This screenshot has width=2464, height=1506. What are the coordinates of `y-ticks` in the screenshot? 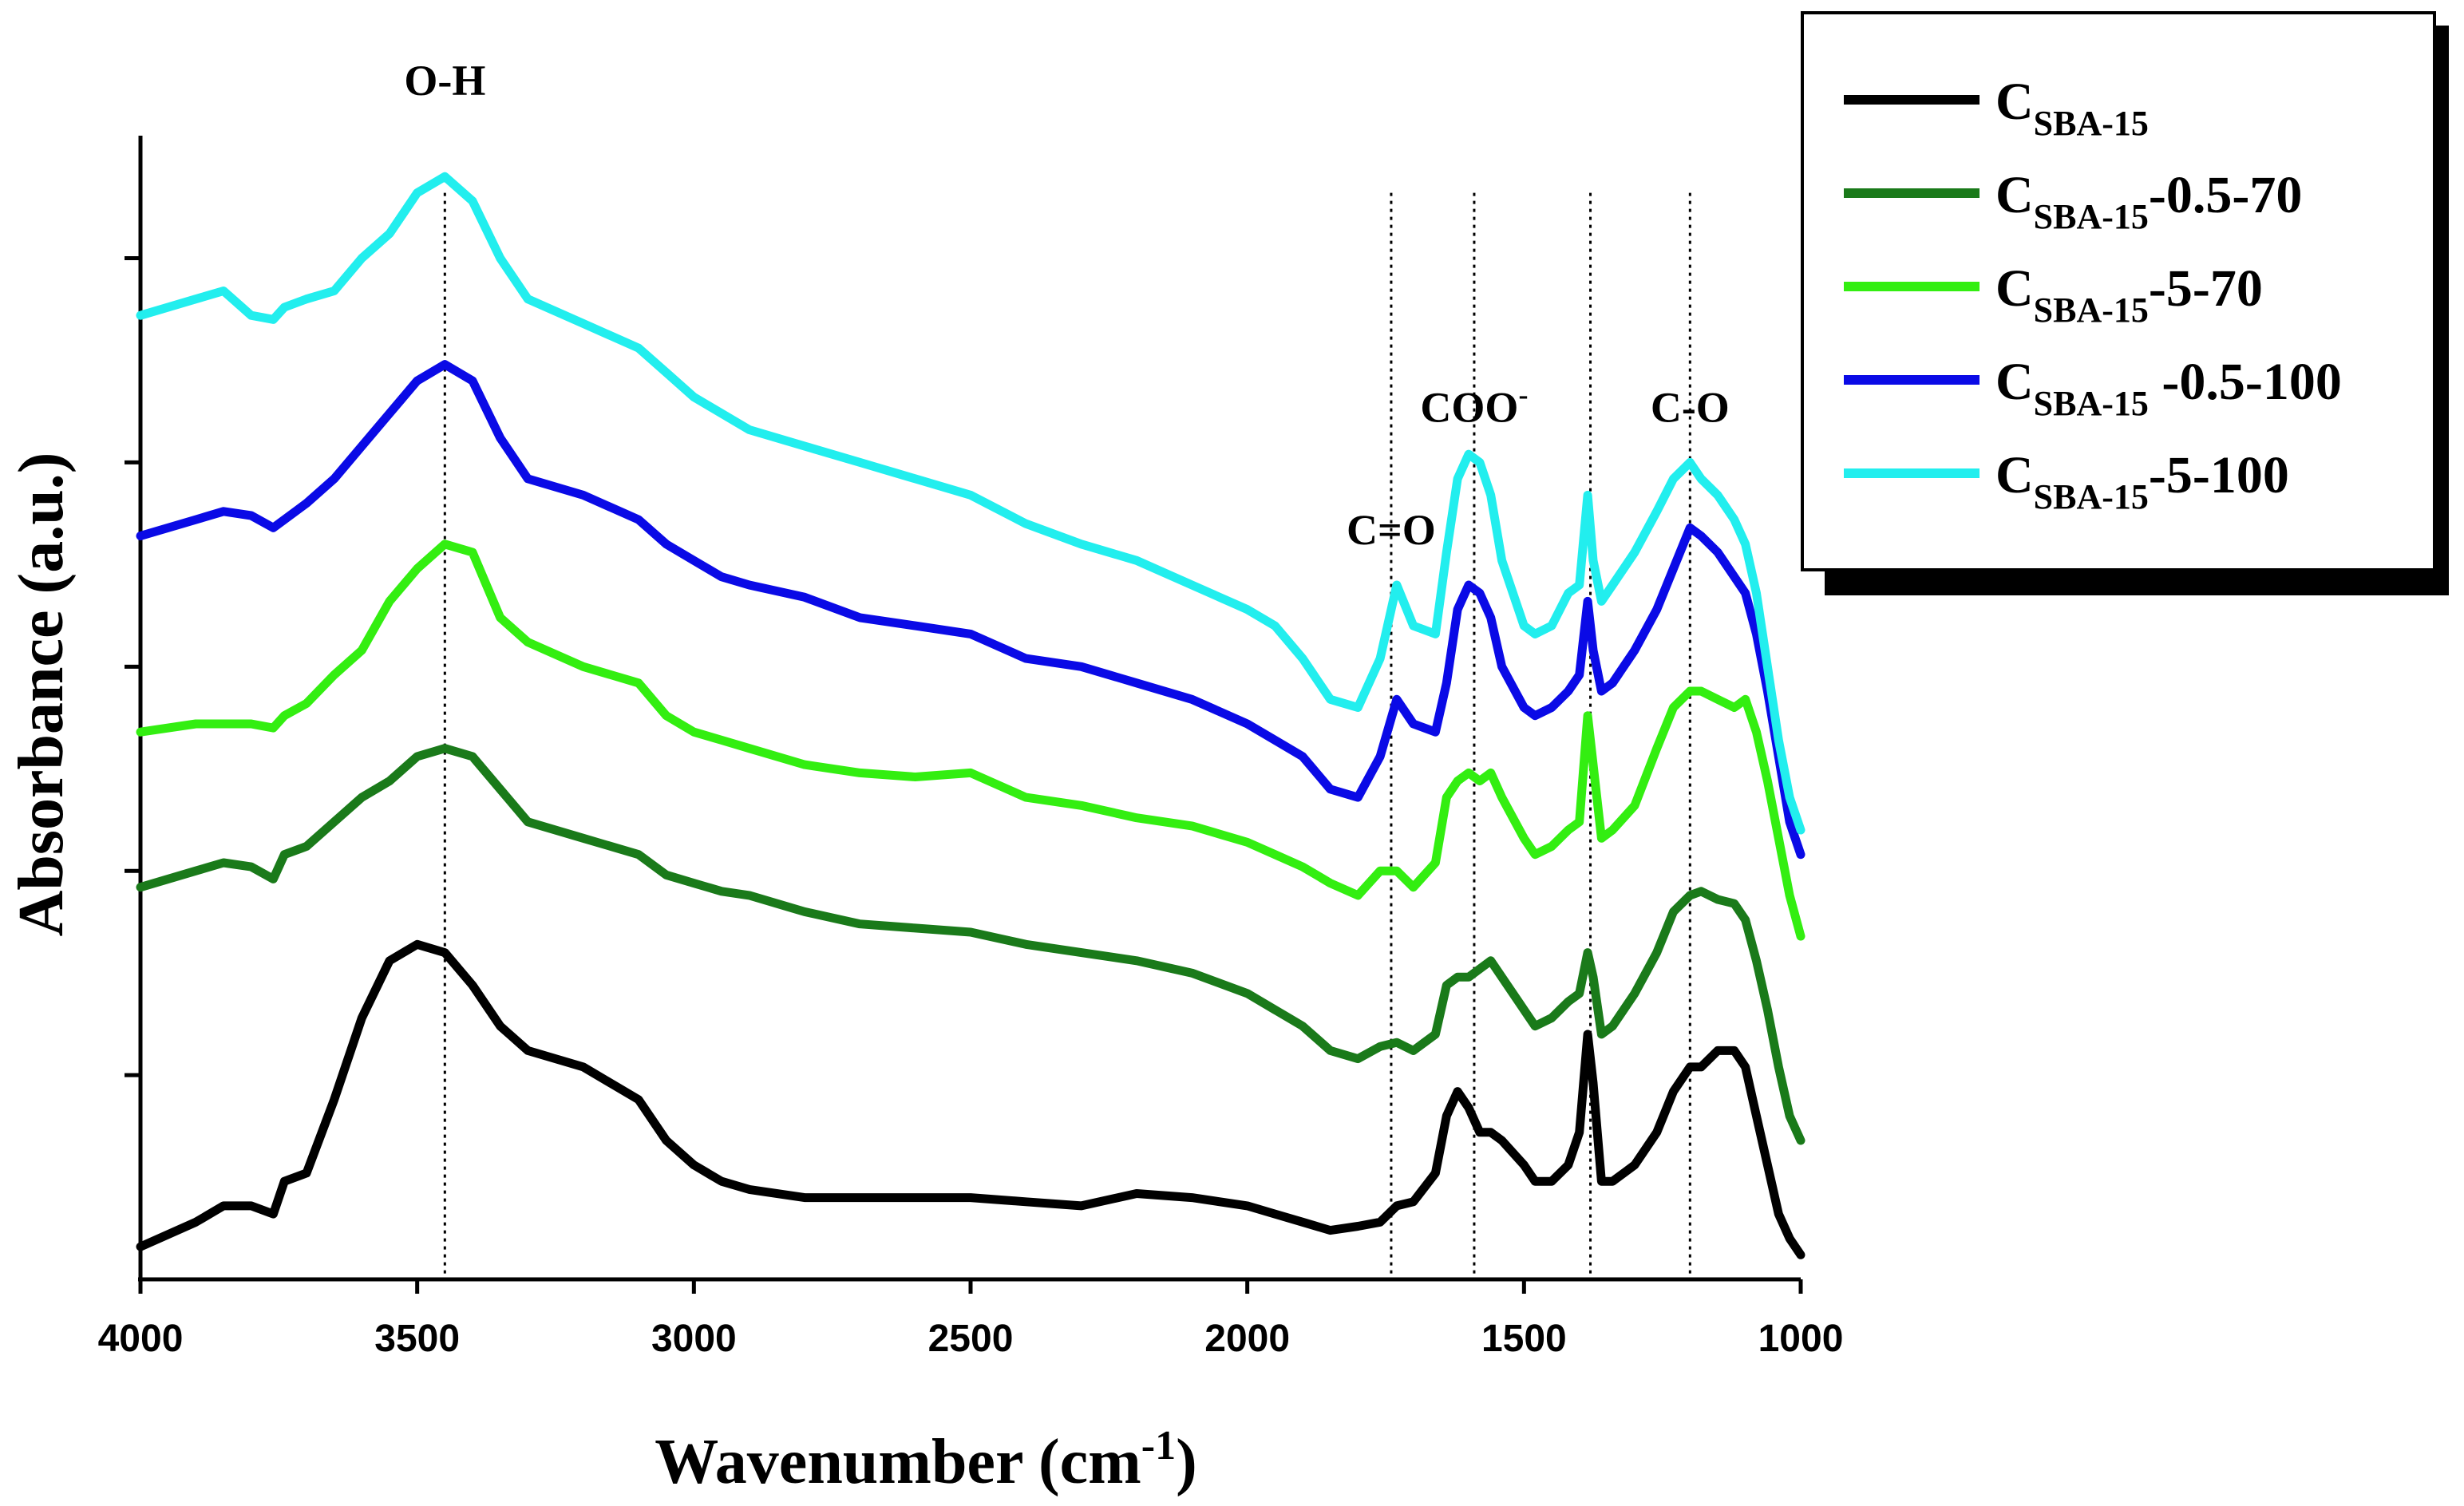 It's located at (133, 666).